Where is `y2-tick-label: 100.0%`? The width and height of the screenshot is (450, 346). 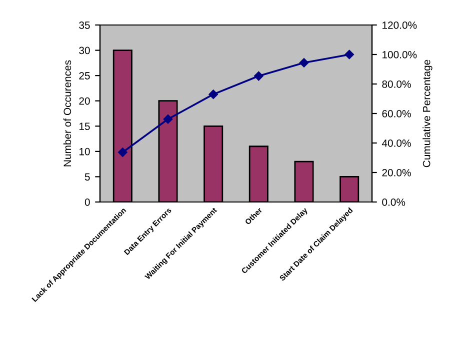
y2-tick-label: 100.0% is located at coordinates (399, 54).